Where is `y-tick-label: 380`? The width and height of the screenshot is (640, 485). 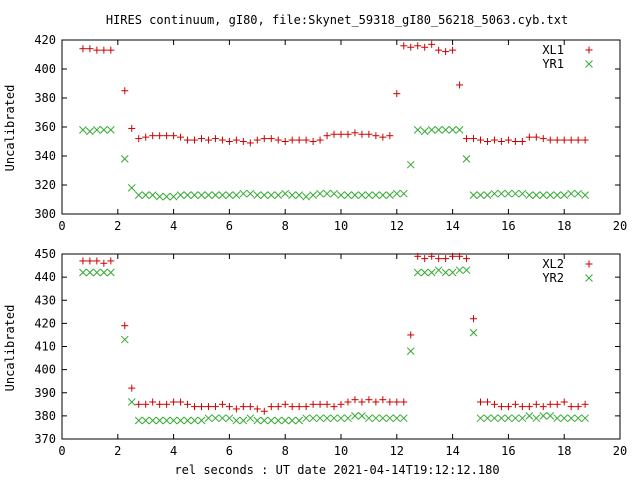 y-tick-label: 380 is located at coordinates (45, 416).